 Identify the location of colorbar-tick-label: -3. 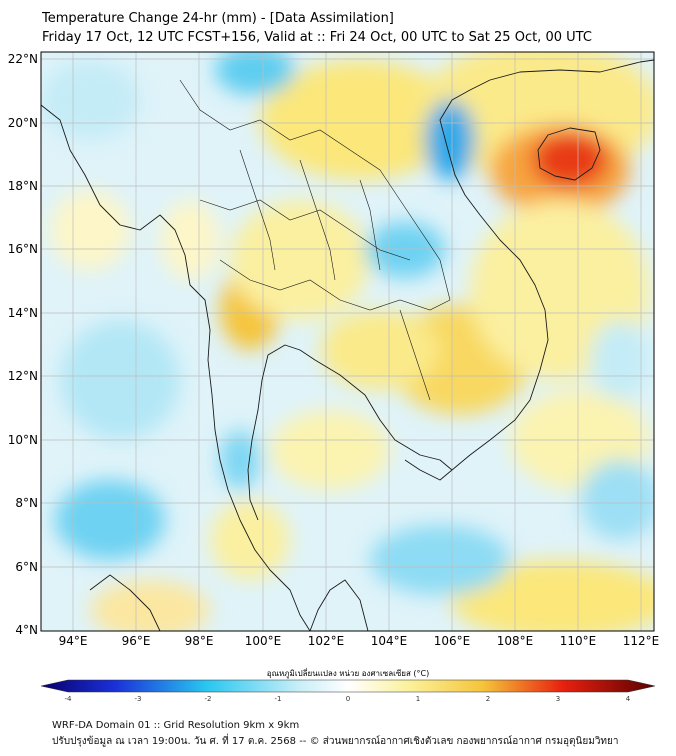
(138, 699).